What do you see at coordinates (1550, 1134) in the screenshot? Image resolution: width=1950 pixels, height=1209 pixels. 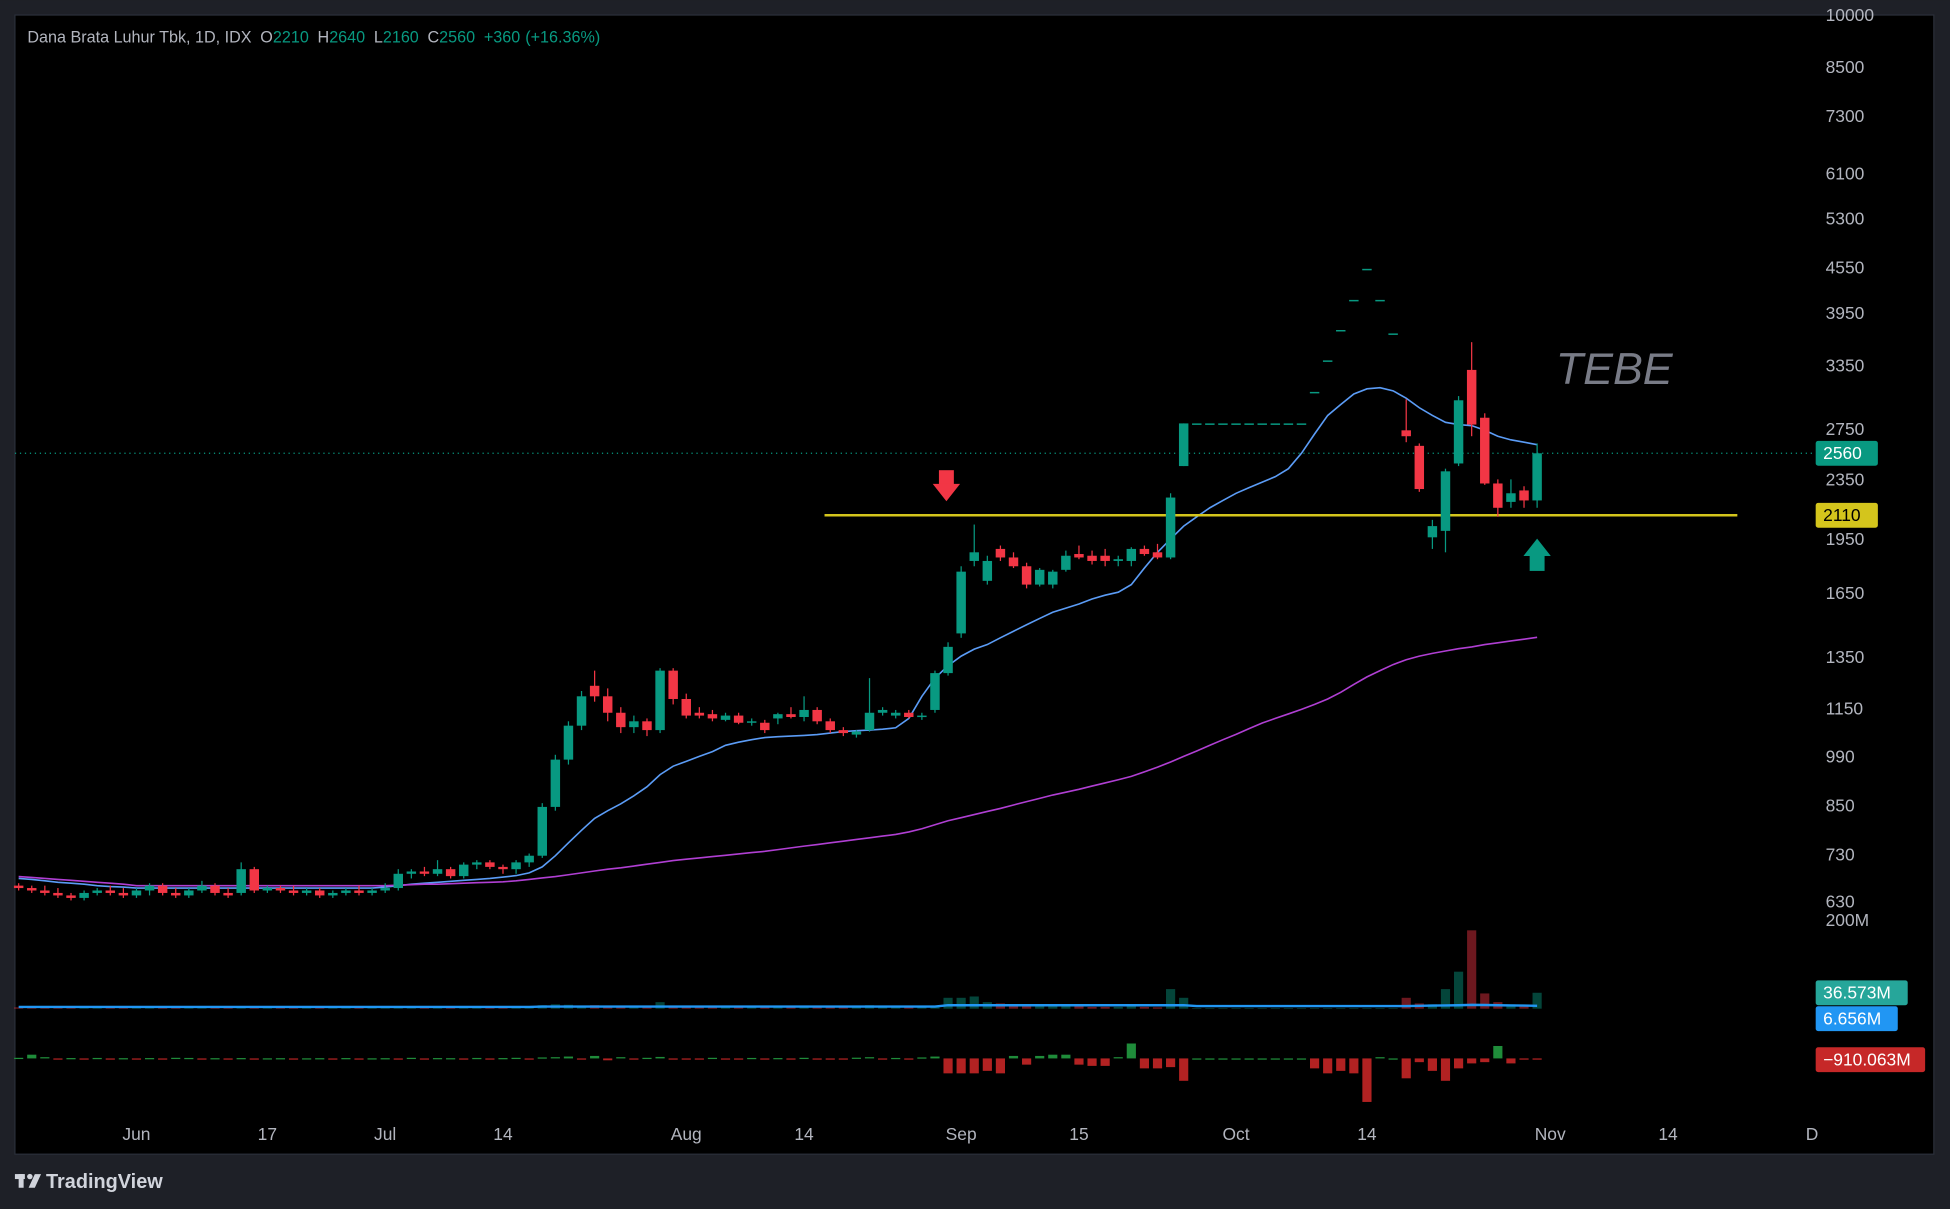 I see `x-tick-label: Nov` at bounding box center [1550, 1134].